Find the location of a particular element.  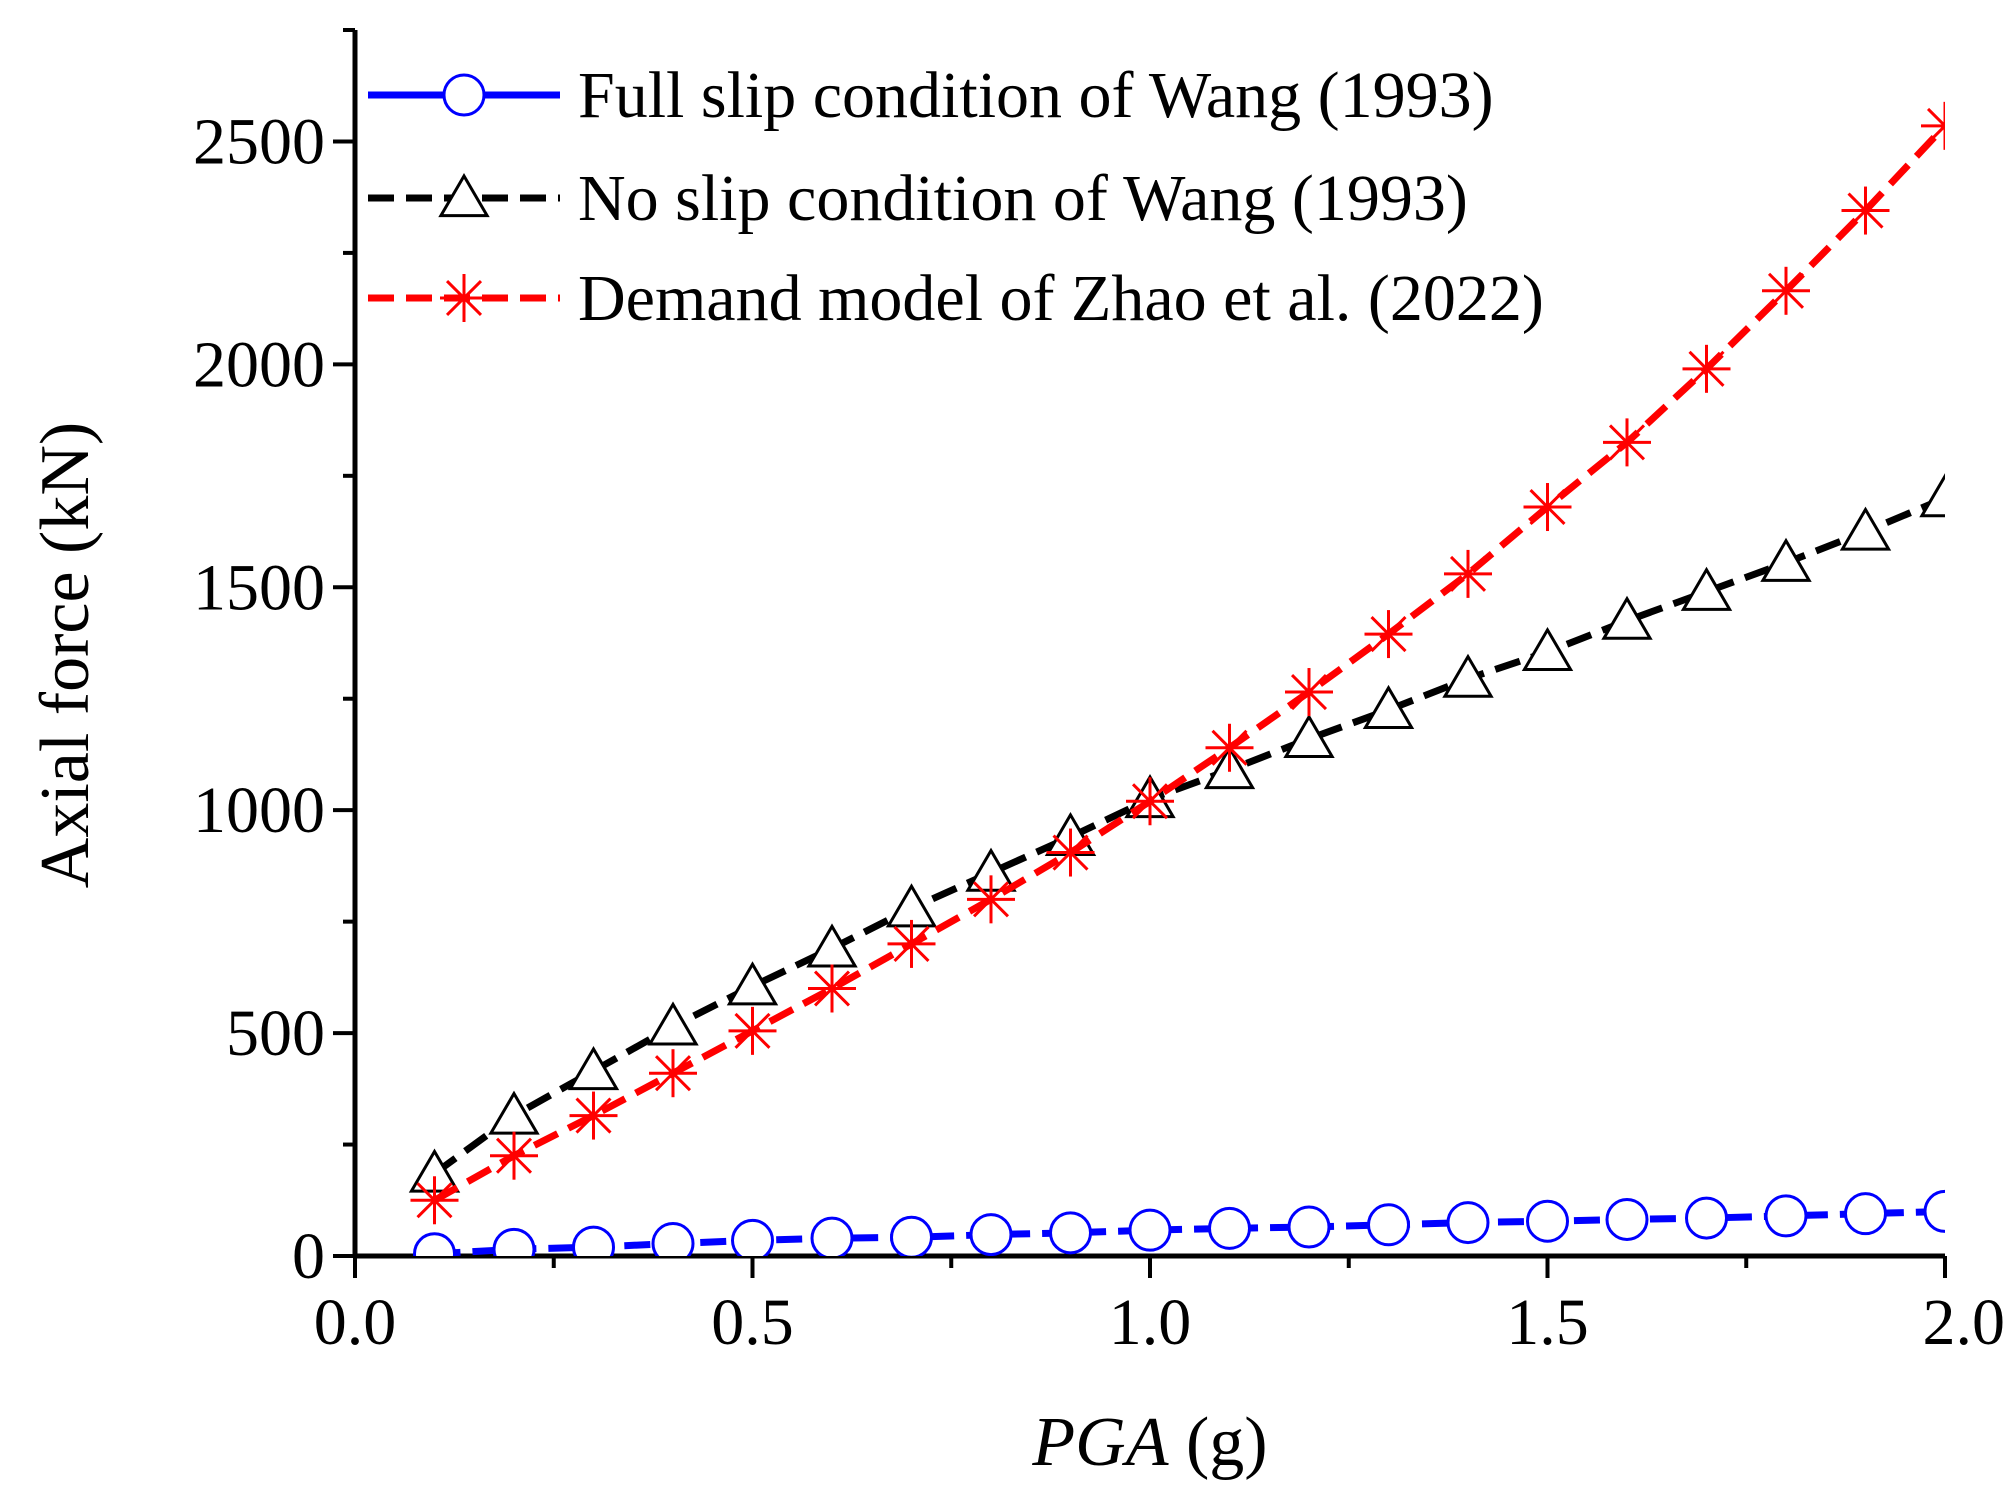

y-tick-label: 2000 is located at coordinates (259, 364).